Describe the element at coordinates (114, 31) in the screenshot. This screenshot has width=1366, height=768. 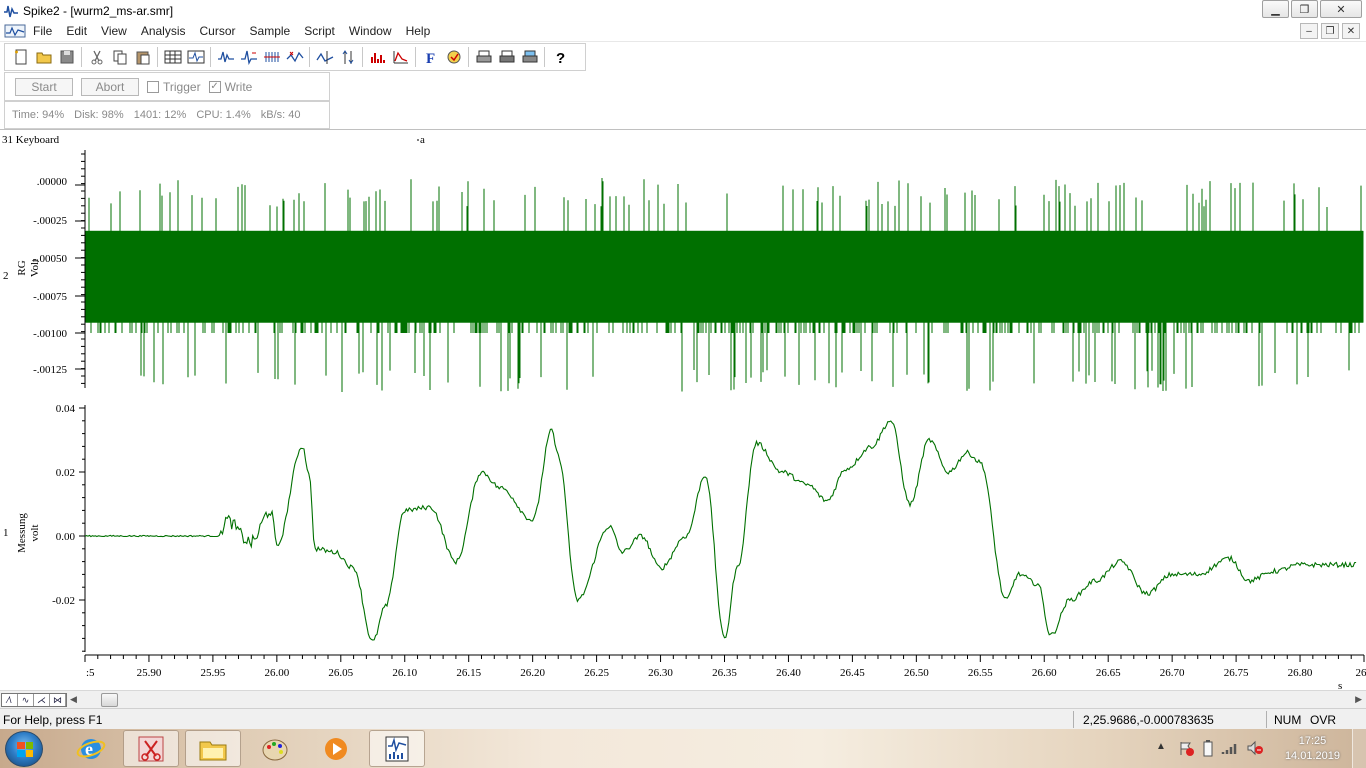
I see `menu-view: View` at that location.